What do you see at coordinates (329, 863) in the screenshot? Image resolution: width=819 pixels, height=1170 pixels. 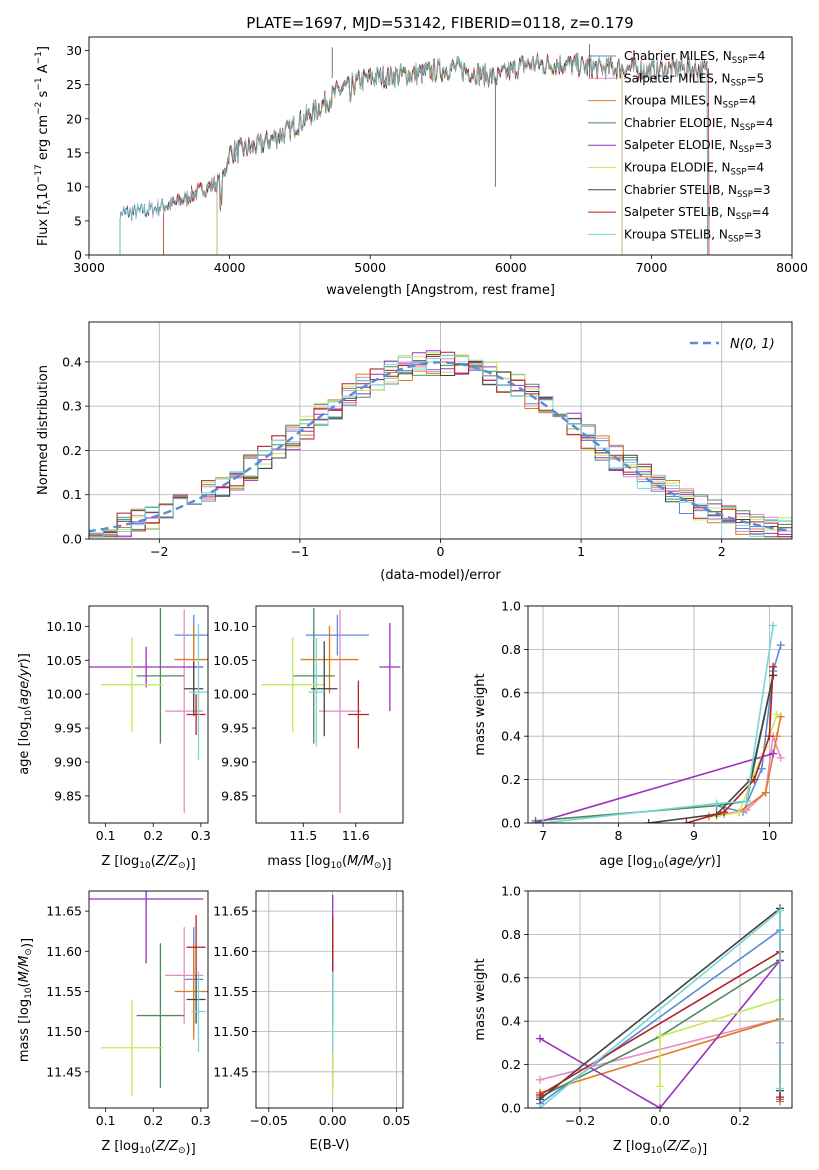 I see `x-axis-label: mass [log10(M/M⊙)]` at bounding box center [329, 863].